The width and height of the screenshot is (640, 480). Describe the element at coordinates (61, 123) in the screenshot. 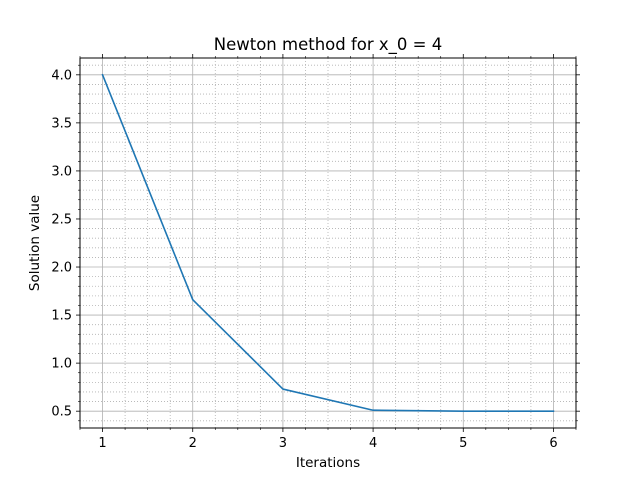

I see `y-tick-label: 3.5` at that location.